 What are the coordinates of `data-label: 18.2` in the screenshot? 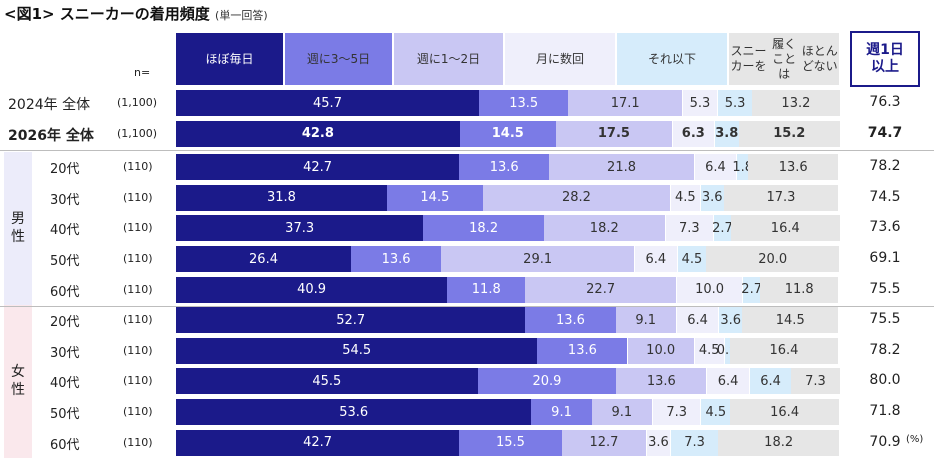 It's located at (484, 228).